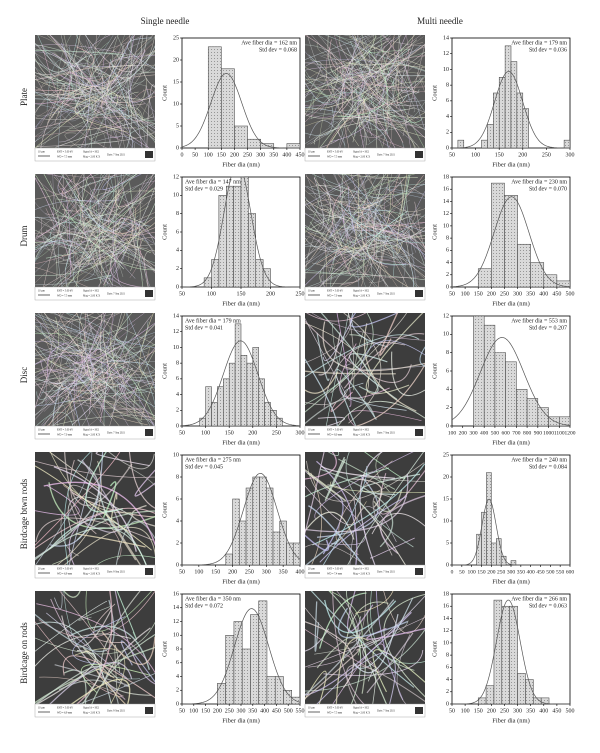 This screenshot has width=600, height=753. What do you see at coordinates (447, 101) in the screenshot?
I see `y-tick-label: 6` at bounding box center [447, 101].